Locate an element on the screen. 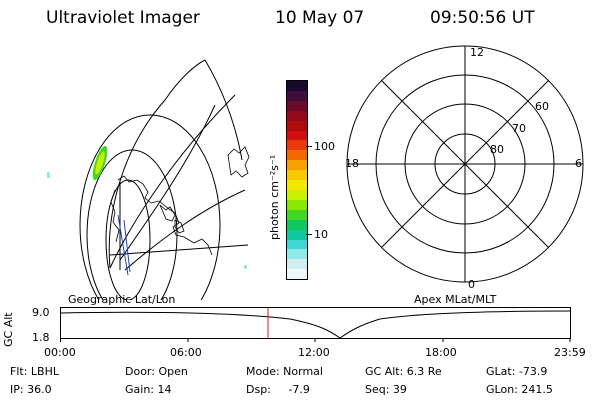 The image size is (600, 400). alt-ytick-1.8: 1.8 is located at coordinates (41, 337).